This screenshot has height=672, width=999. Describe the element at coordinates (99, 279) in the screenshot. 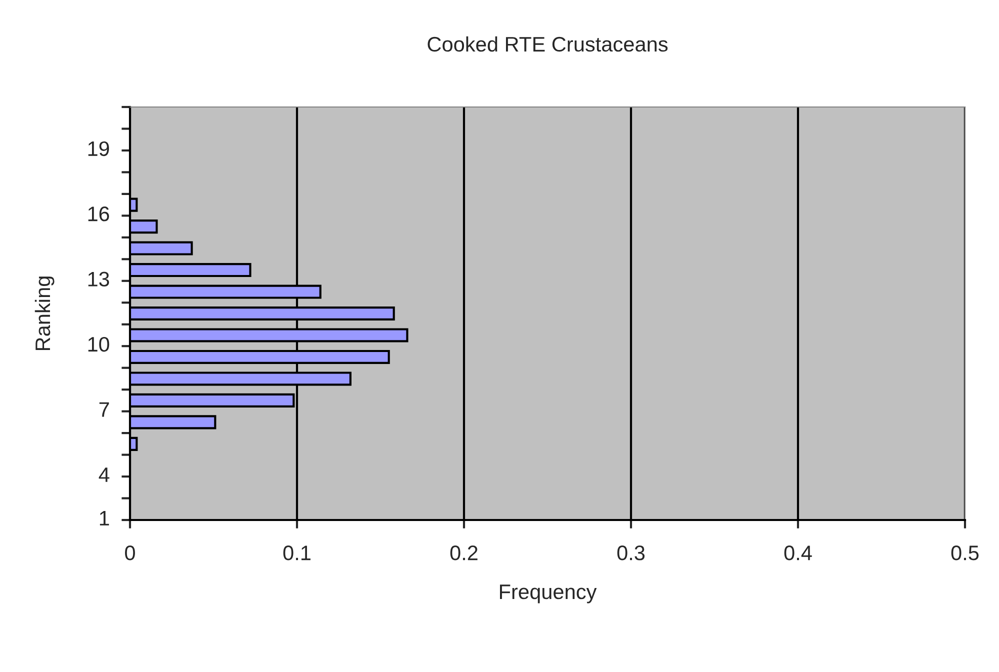

I see `y-tick-label: 13` at that location.